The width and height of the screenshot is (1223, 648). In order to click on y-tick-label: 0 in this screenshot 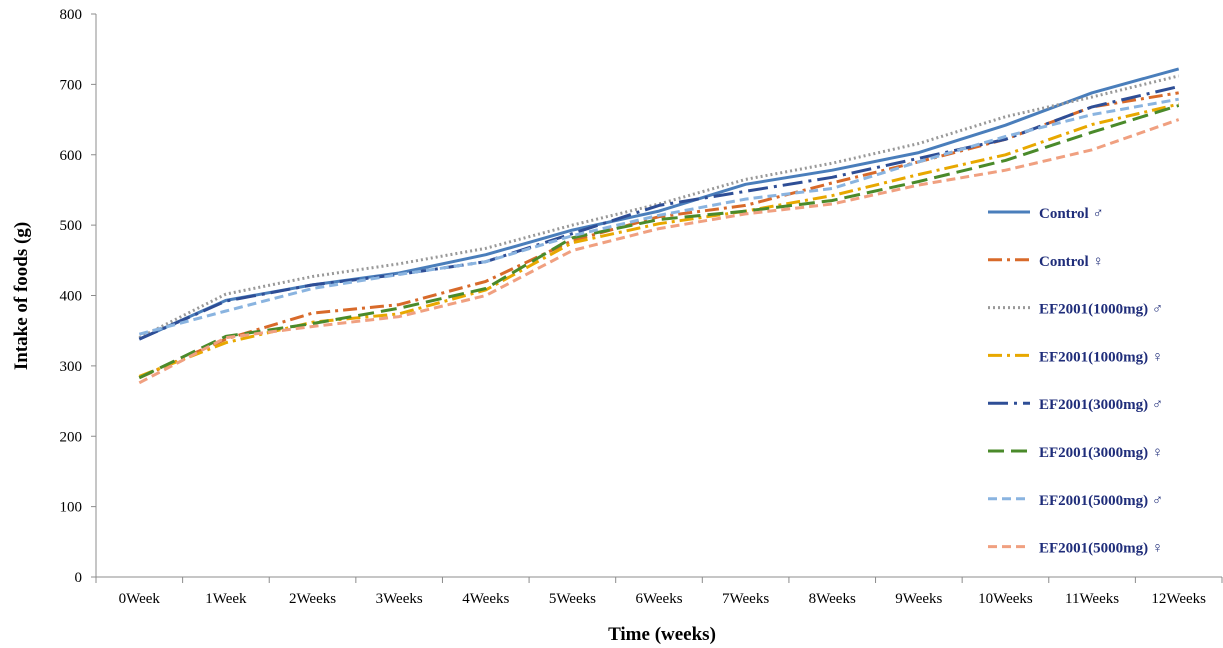, I will do `click(79, 578)`.